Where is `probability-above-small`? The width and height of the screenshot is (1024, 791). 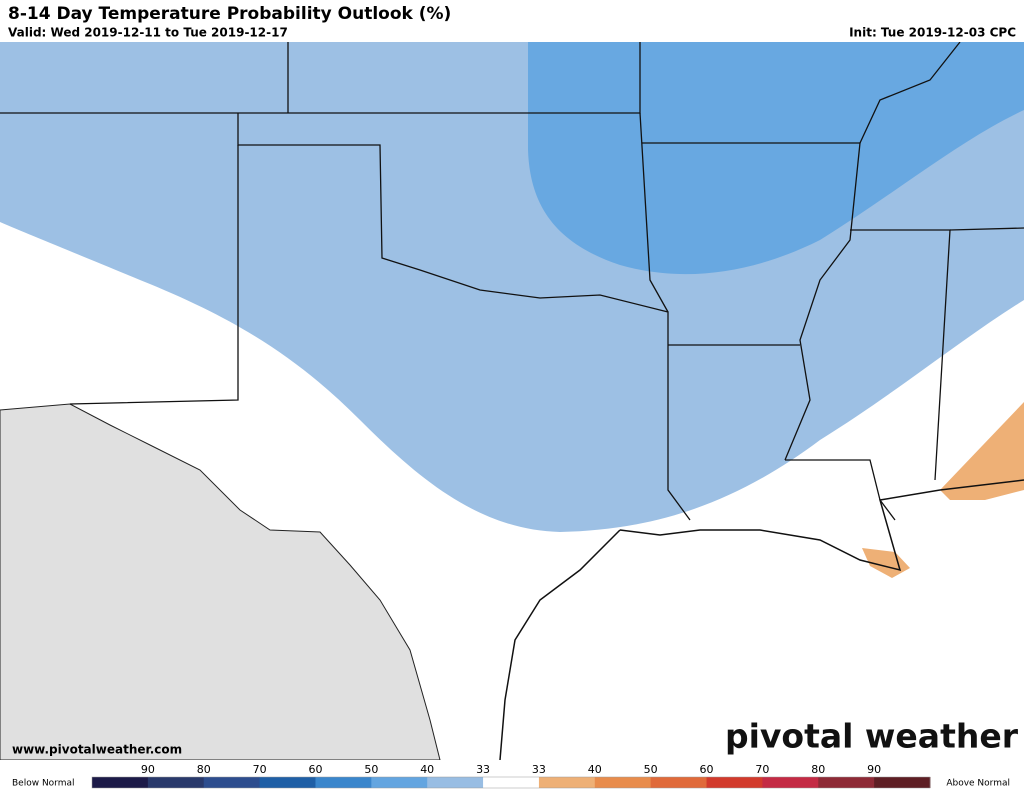
probability-above-small is located at coordinates (886, 563).